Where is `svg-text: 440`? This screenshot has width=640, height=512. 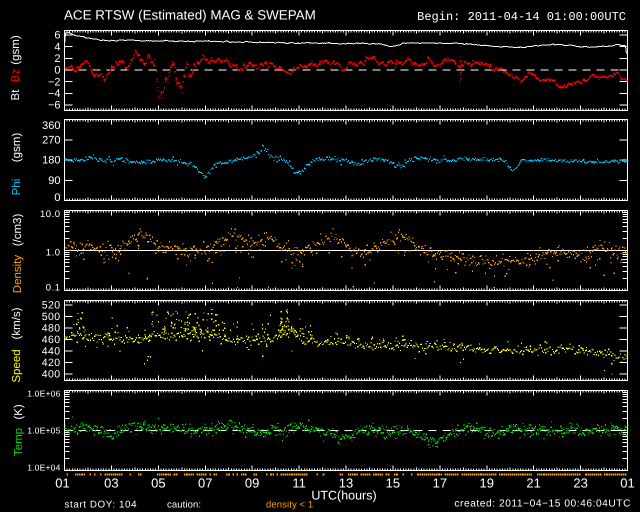
svg-text: 440 is located at coordinates (51, 352).